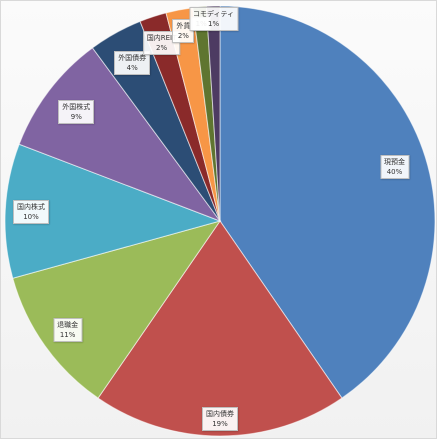 The height and width of the screenshot is (439, 437). Describe the element at coordinates (214, 19) in the screenshot. I see `data-label: コモディティ 1%` at that location.